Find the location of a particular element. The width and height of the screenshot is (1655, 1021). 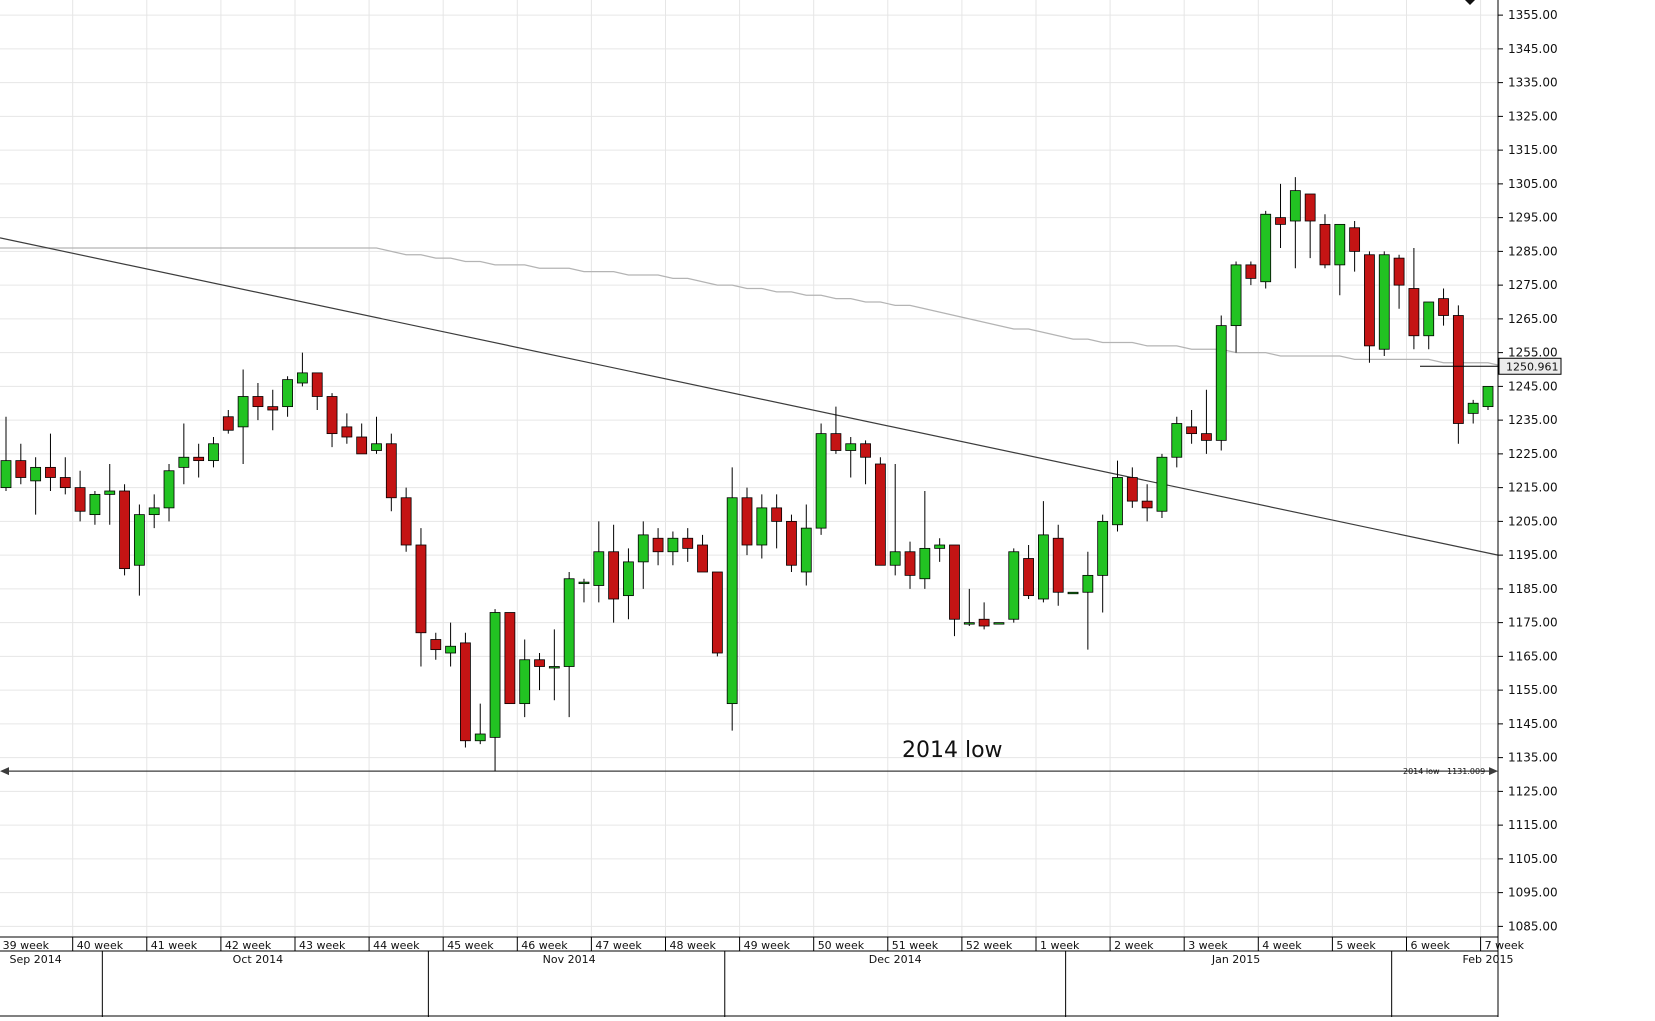

moving-average-line is located at coordinates (766, 307).